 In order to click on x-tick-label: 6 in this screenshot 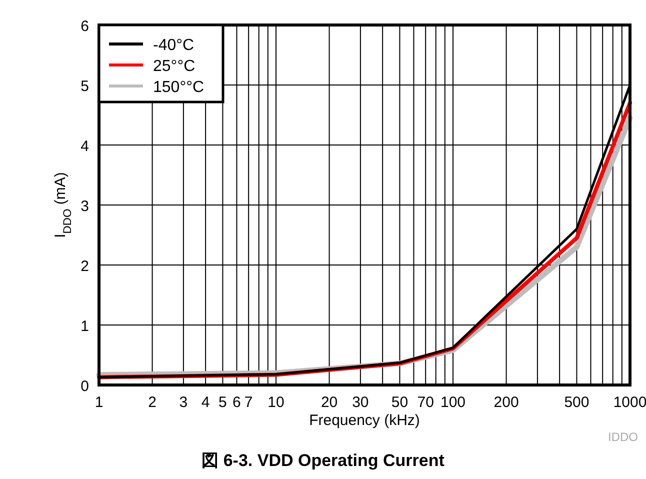, I will do `click(236, 402)`.